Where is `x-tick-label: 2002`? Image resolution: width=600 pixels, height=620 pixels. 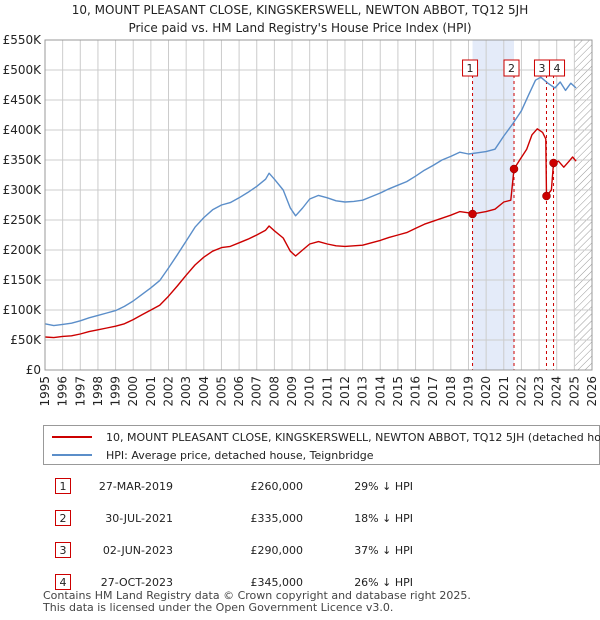 x-tick-label: 2002 is located at coordinates (169, 391).